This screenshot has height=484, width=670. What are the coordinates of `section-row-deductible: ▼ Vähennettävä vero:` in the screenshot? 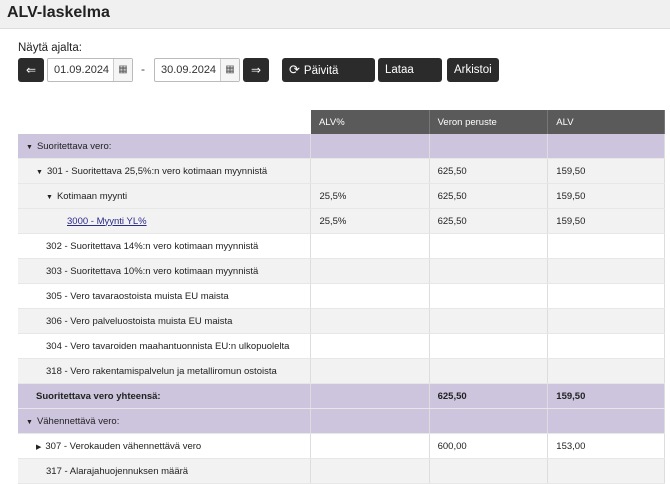 It's located at (341, 421).